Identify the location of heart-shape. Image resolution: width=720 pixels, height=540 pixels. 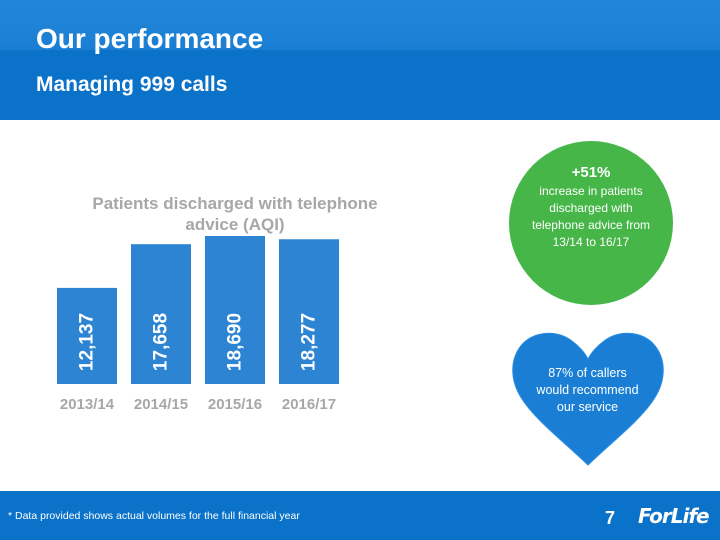
(588, 399).